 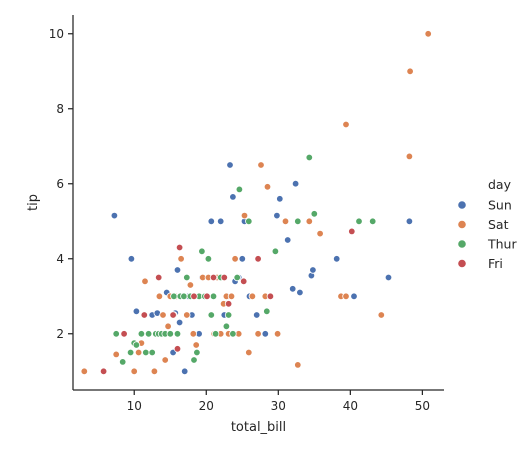 I want to click on x-tick-label: 40, so click(x=350, y=406).